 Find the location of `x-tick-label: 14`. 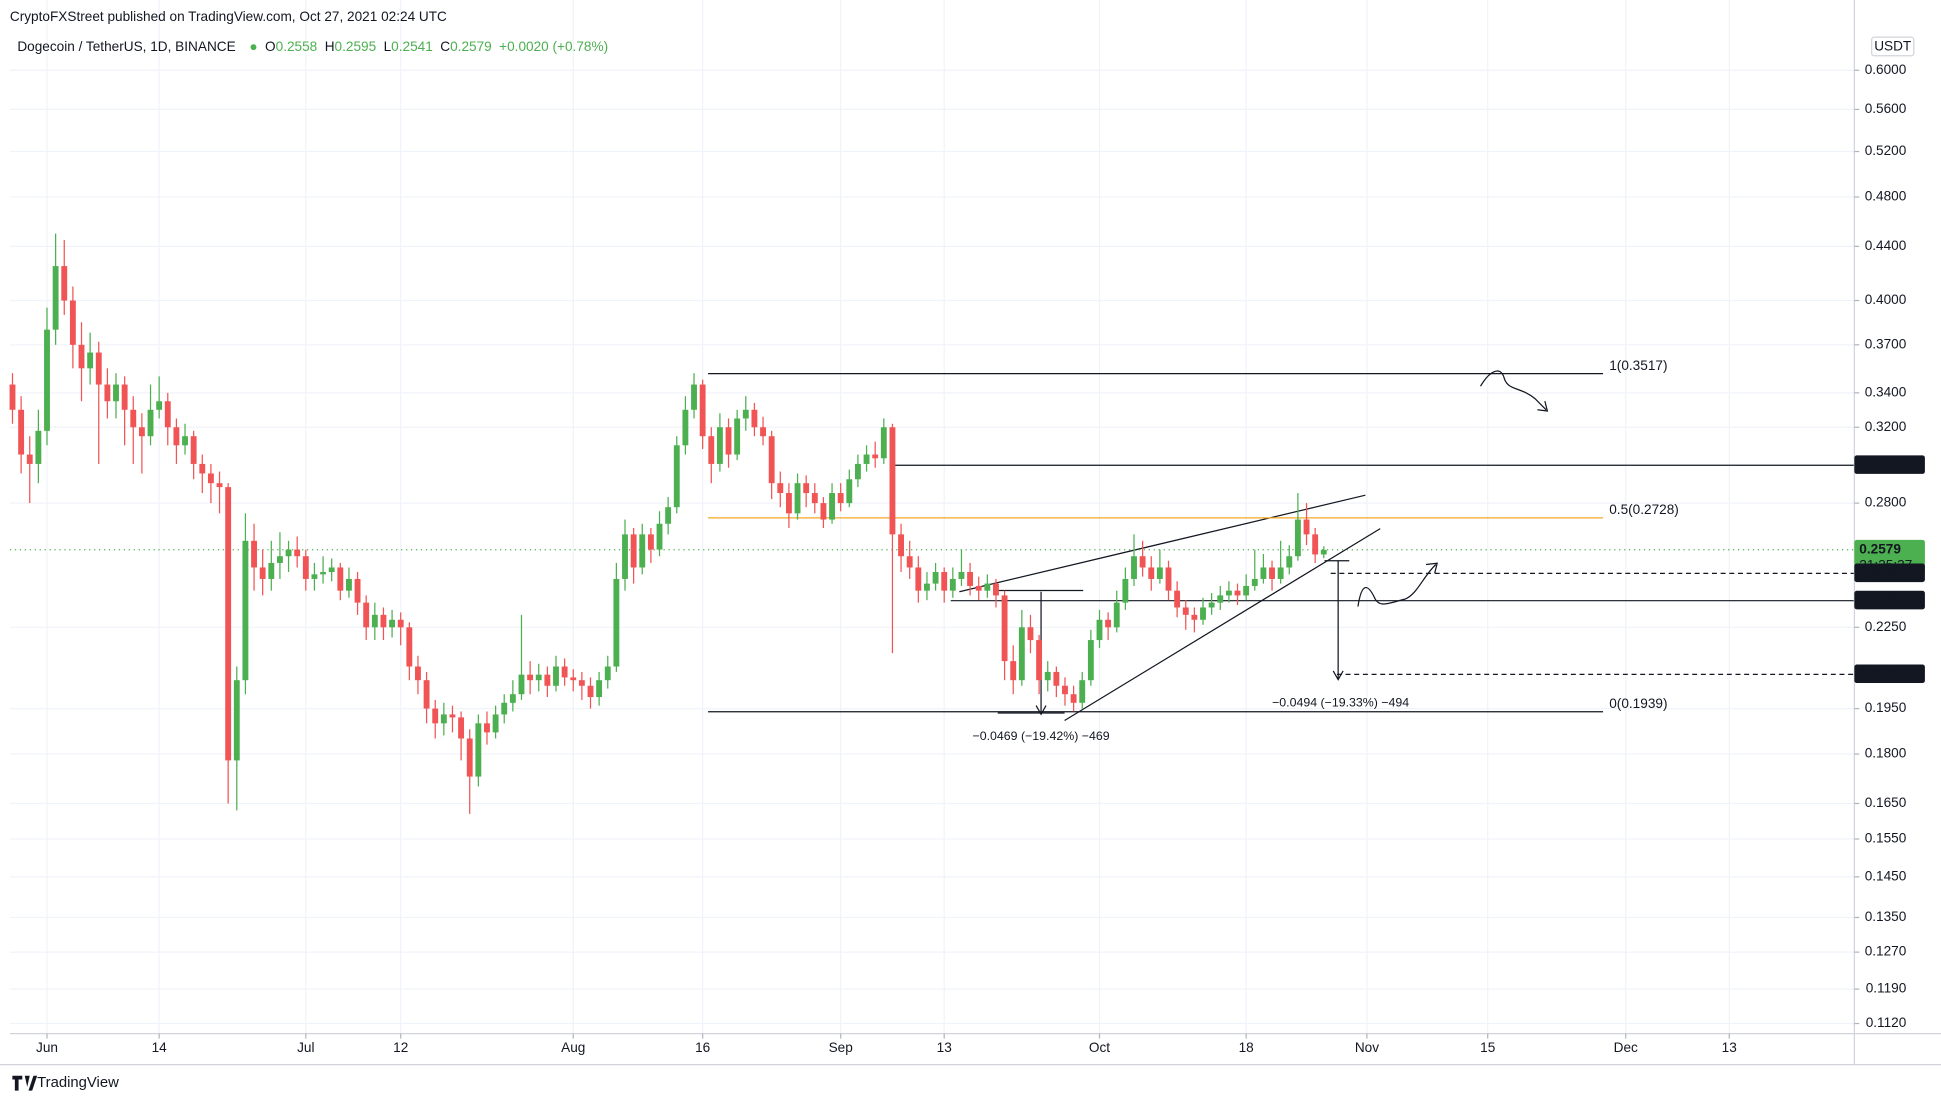

x-tick-label: 14 is located at coordinates (160, 1047).